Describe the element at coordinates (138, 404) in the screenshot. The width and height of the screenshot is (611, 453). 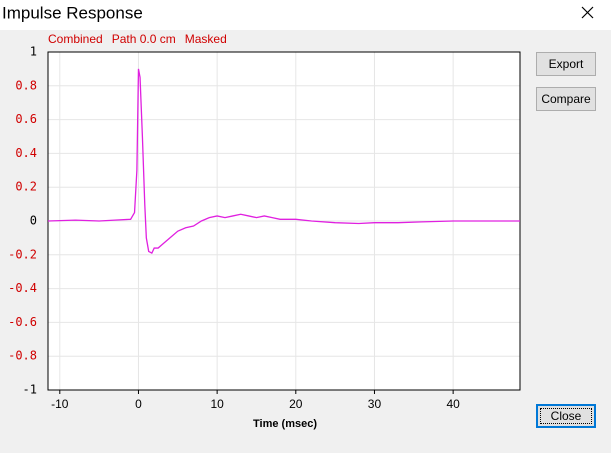
I see `x-tick-label: 0` at that location.